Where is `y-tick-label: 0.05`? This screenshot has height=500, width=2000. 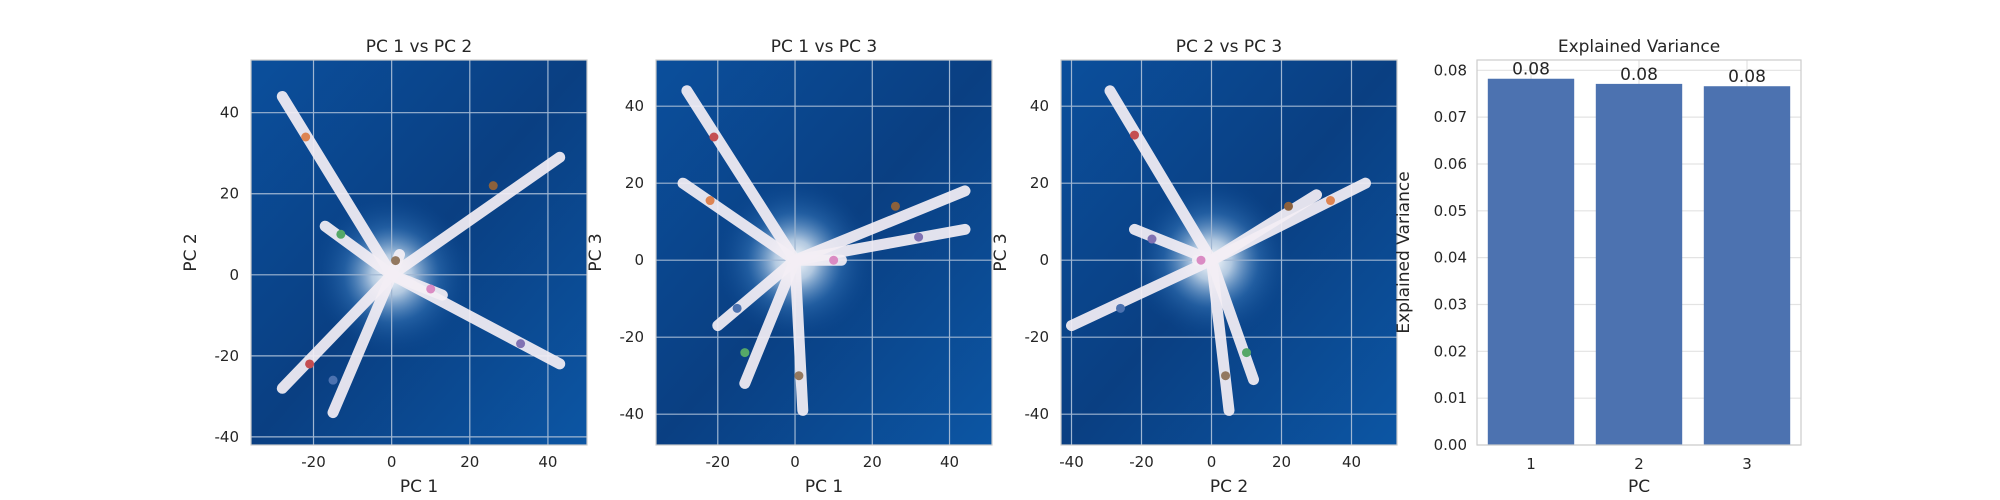
y-tick-label: 0.05 is located at coordinates (1450, 211).